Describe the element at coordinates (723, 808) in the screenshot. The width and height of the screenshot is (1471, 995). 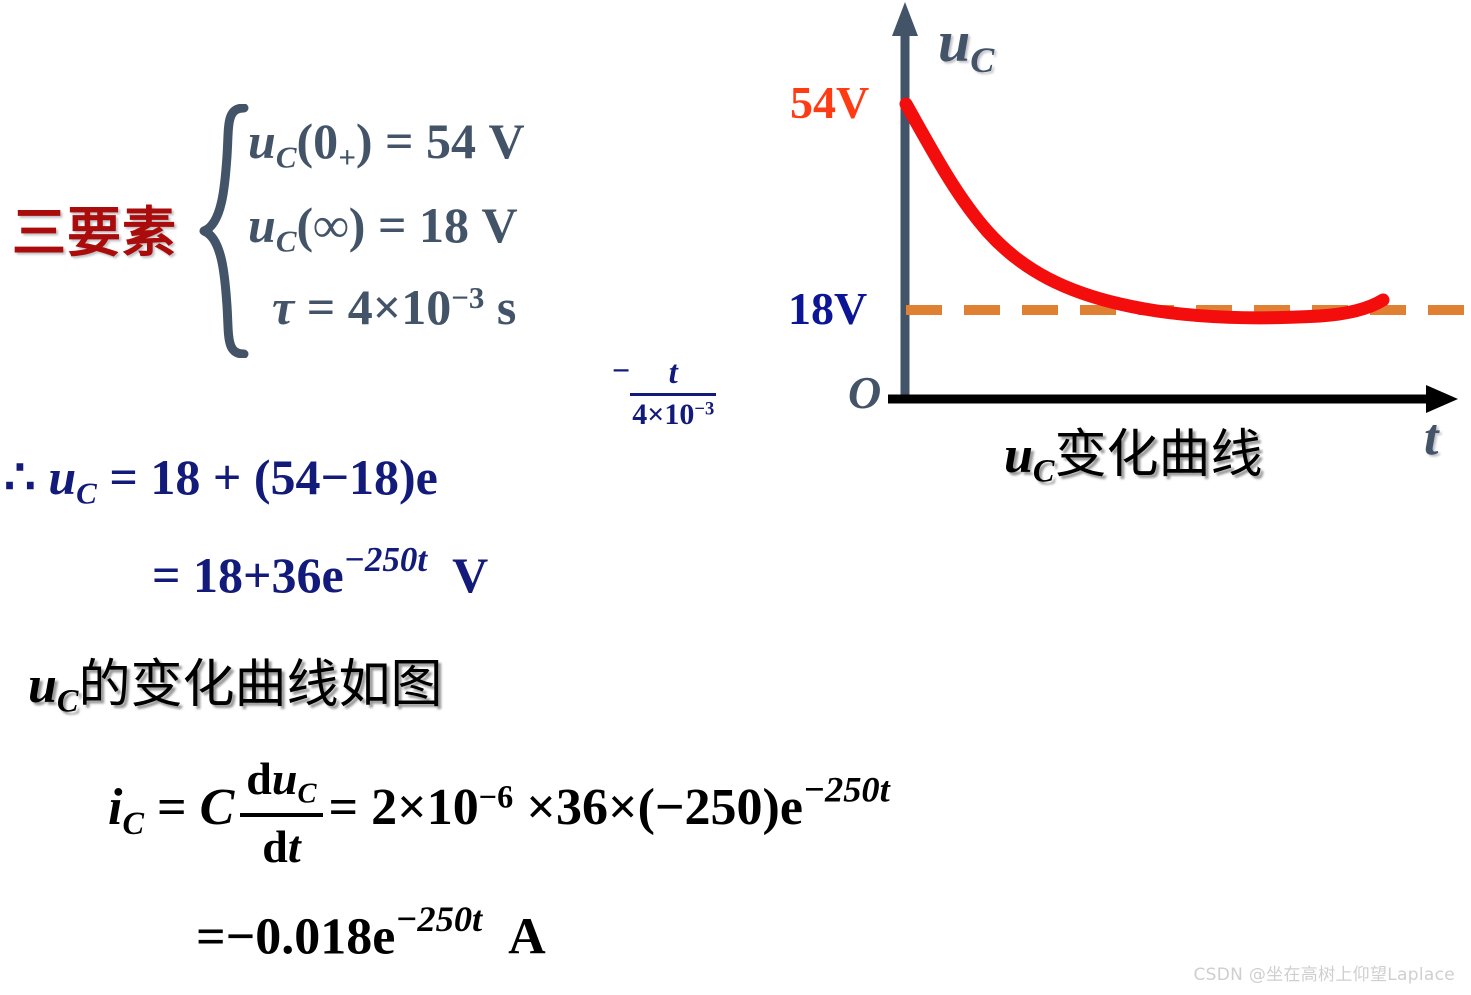
I see `ic-factor3: 250` at that location.